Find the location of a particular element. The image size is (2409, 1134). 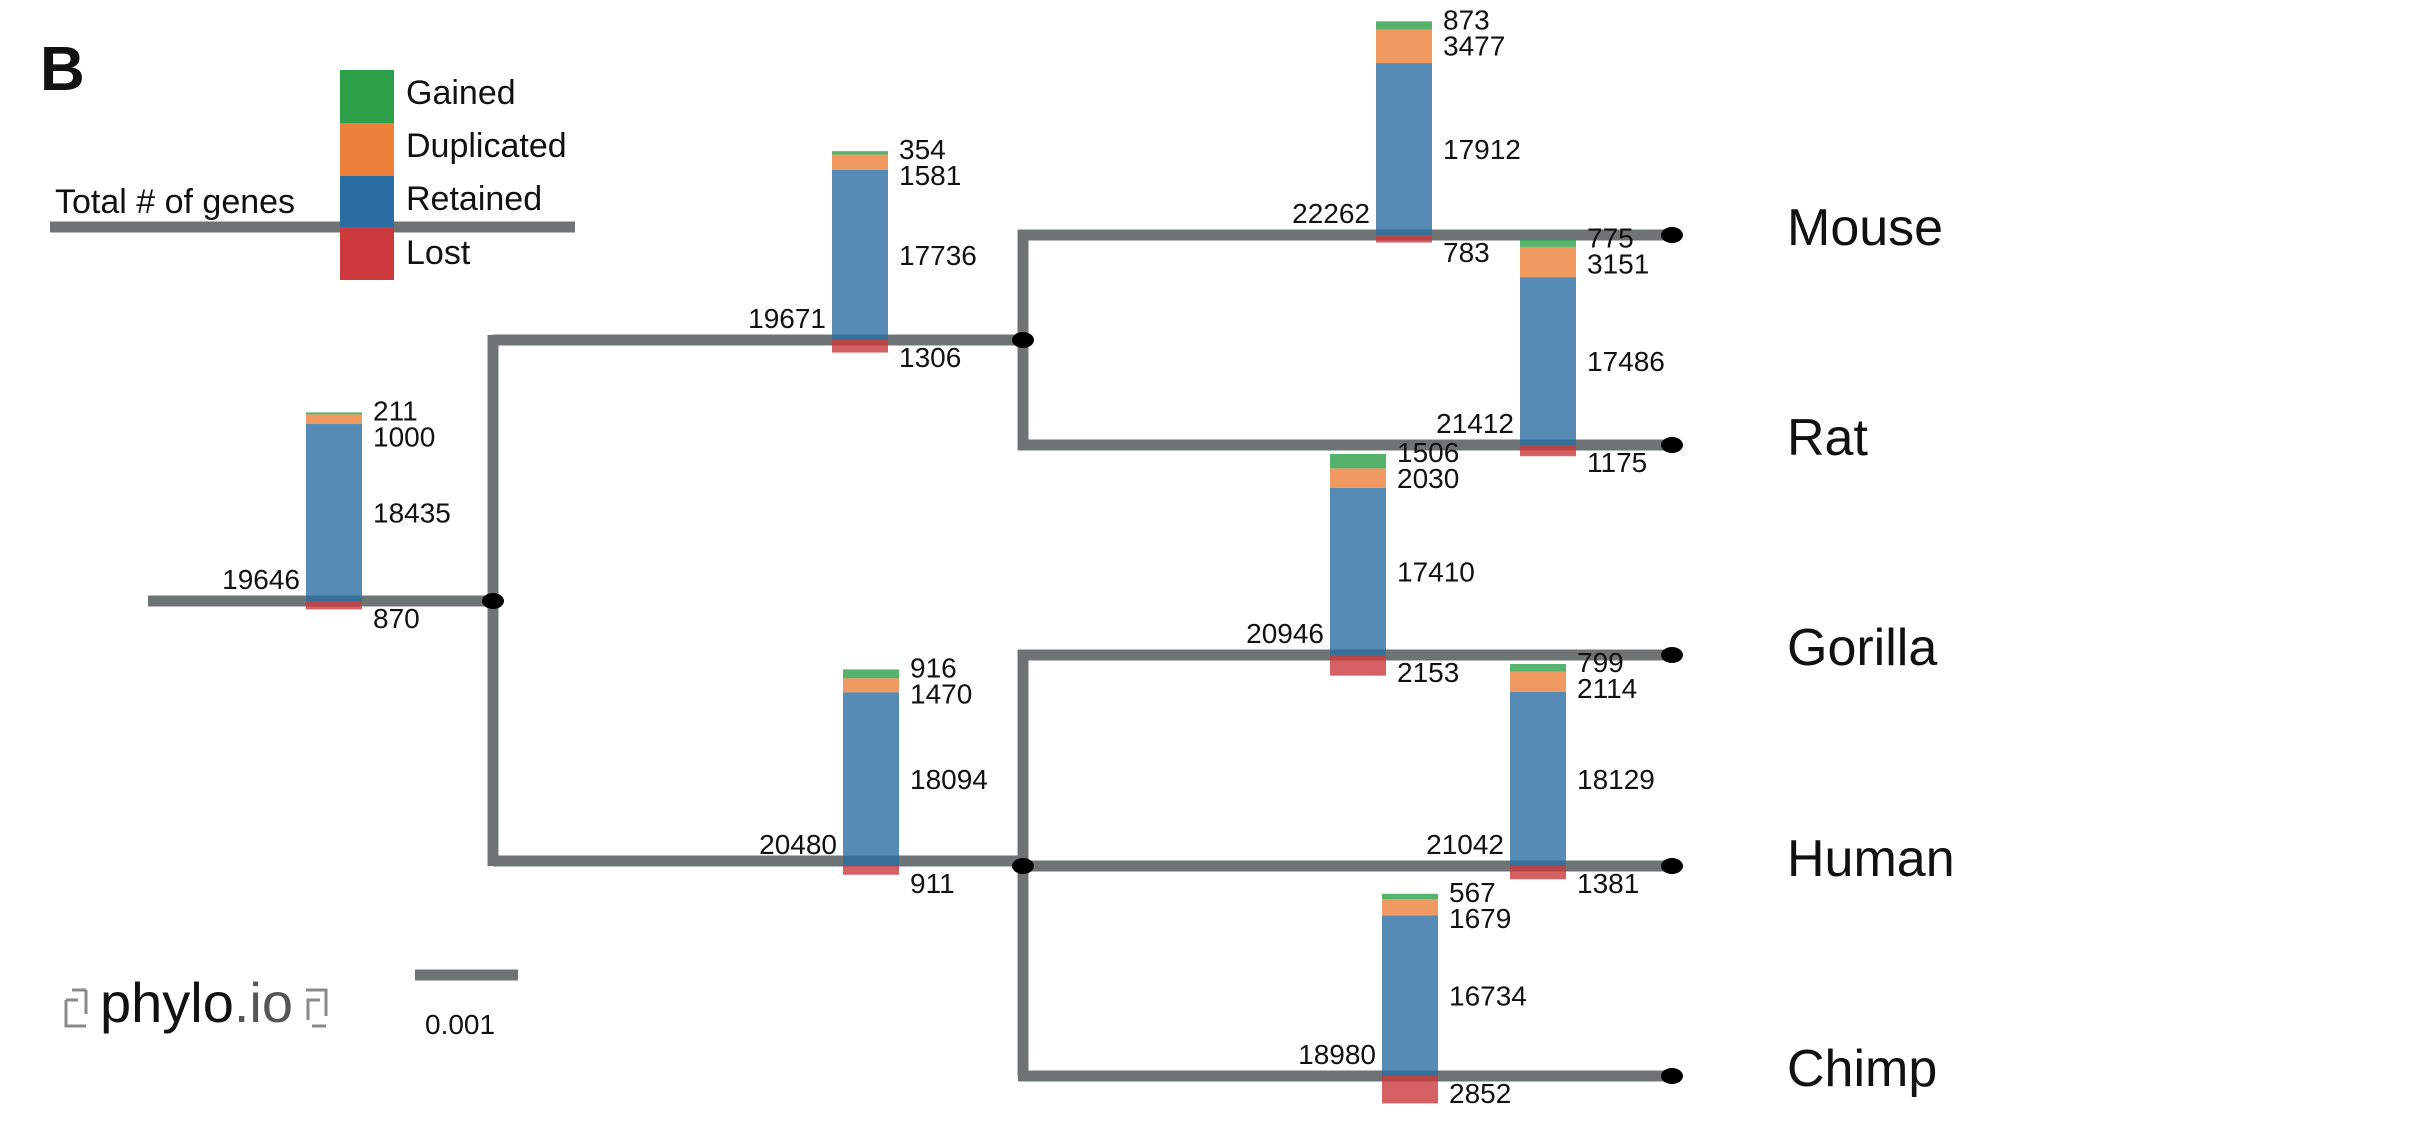

bar-root-retained is located at coordinates (334, 512).